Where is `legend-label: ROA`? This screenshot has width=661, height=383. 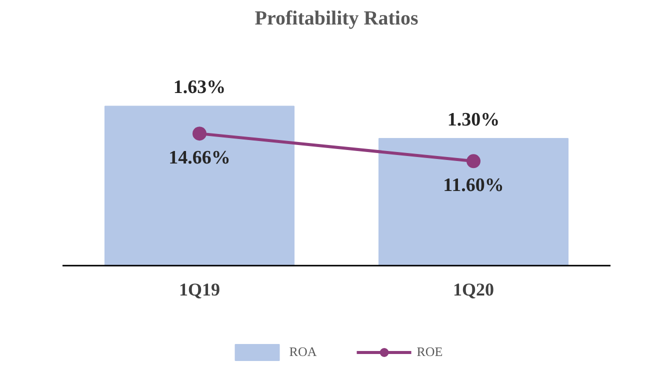
legend-label: ROA is located at coordinates (303, 352).